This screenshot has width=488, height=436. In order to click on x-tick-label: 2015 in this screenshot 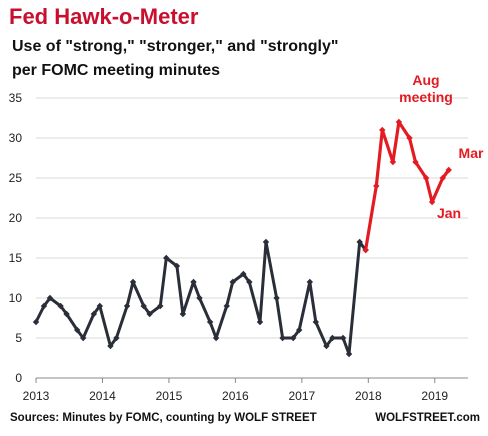, I will do `click(169, 396)`.